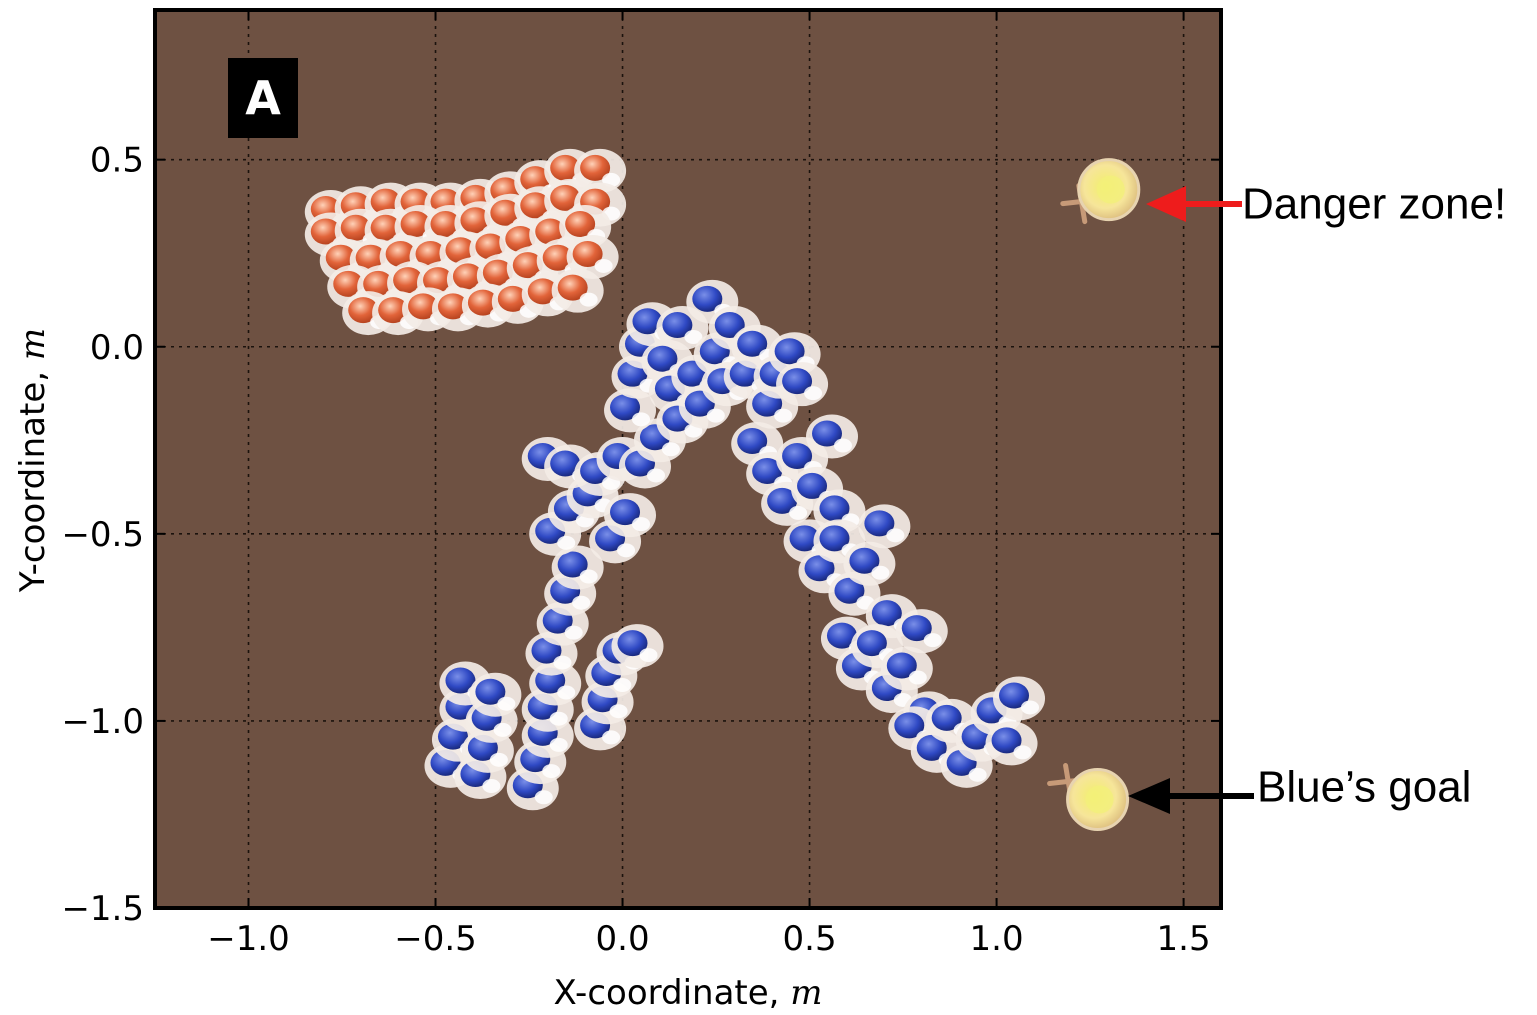 This screenshot has width=1537, height=1015. What do you see at coordinates (248, 939) in the screenshot?
I see `x-tick-label: −1.0` at bounding box center [248, 939].